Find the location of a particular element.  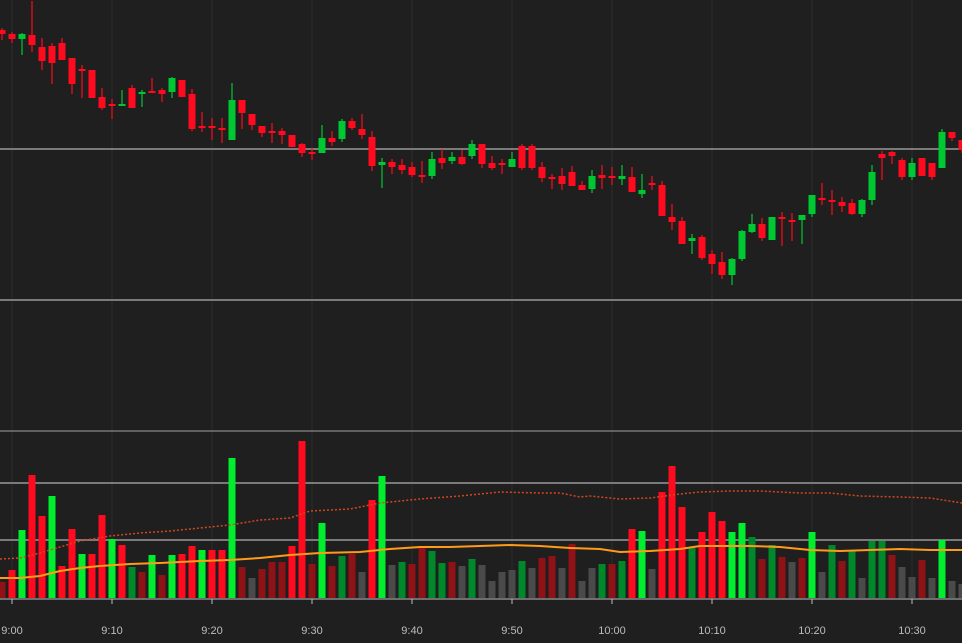

x-tick-label: 9:50 is located at coordinates (511, 631).